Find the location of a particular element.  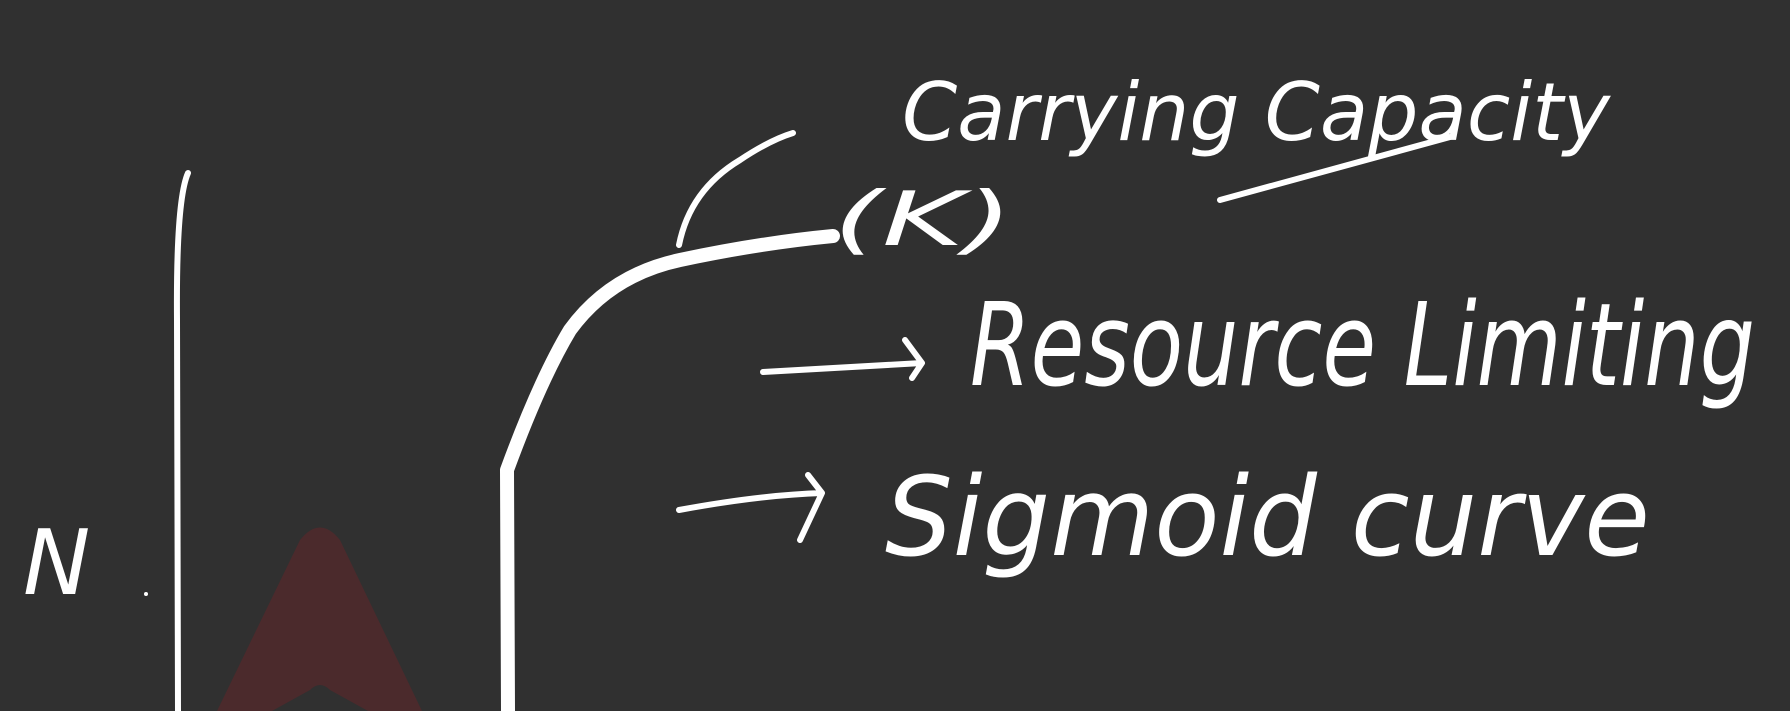

sigmoid-curve is located at coordinates (670, 470).